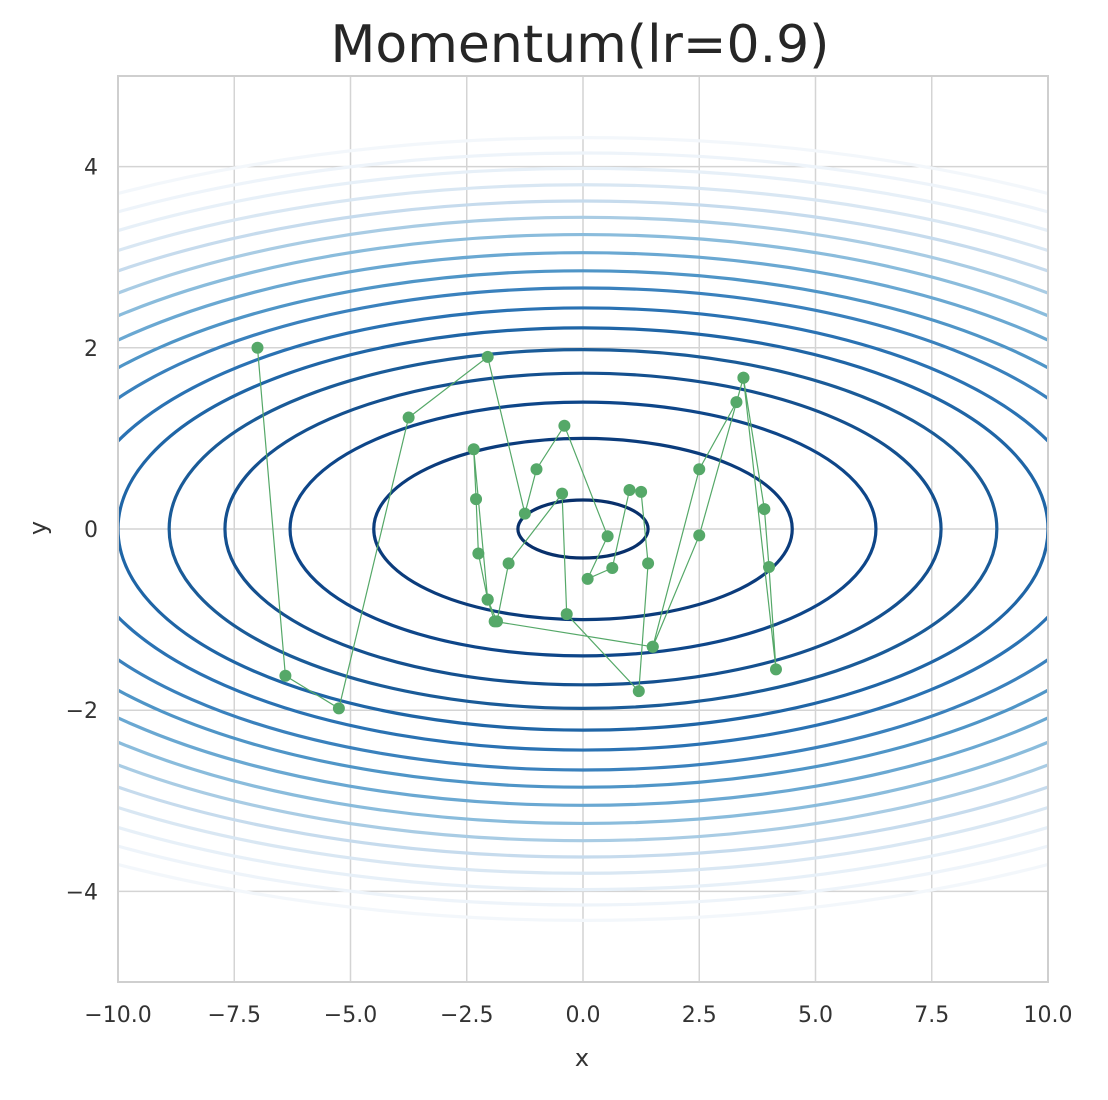  What do you see at coordinates (117, 1015) in the screenshot?
I see `x-tick-label: −10.0` at bounding box center [117, 1015].